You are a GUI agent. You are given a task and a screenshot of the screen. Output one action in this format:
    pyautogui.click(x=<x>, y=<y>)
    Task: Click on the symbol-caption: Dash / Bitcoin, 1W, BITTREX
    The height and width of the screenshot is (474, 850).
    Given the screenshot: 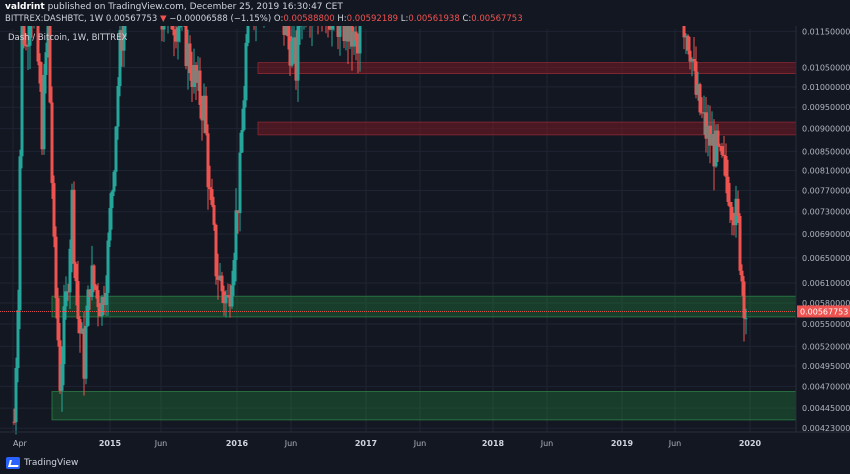 What is the action you would take?
    pyautogui.click(x=68, y=38)
    